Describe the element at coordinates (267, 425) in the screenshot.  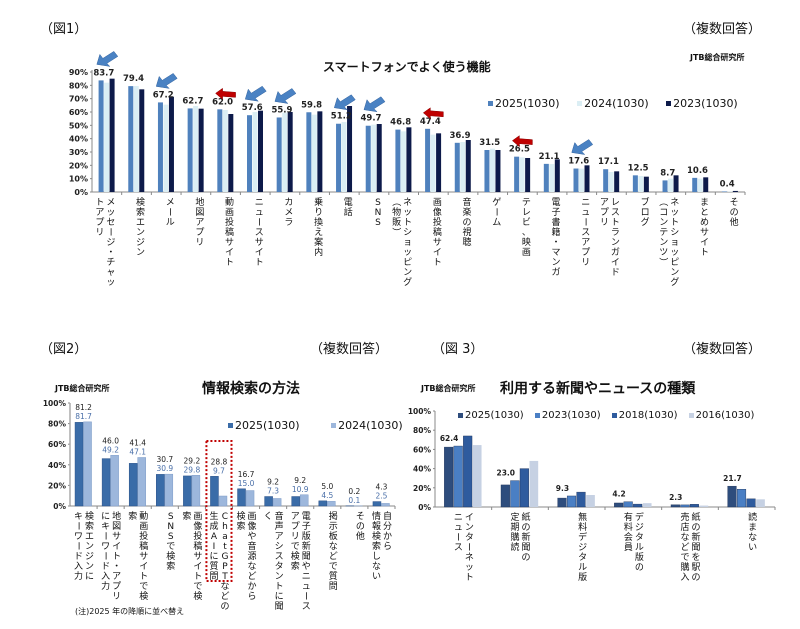
I see `legend-label: 2025(1030)` at that location.